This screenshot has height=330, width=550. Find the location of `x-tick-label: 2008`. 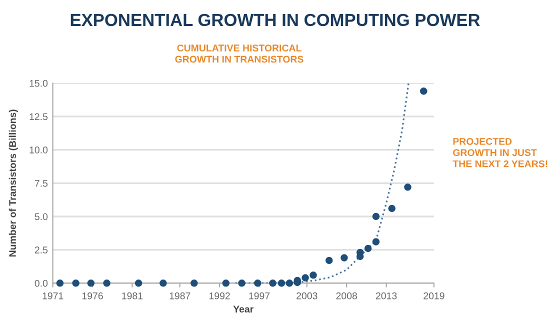

x-tick-label: 2008 is located at coordinates (346, 296).